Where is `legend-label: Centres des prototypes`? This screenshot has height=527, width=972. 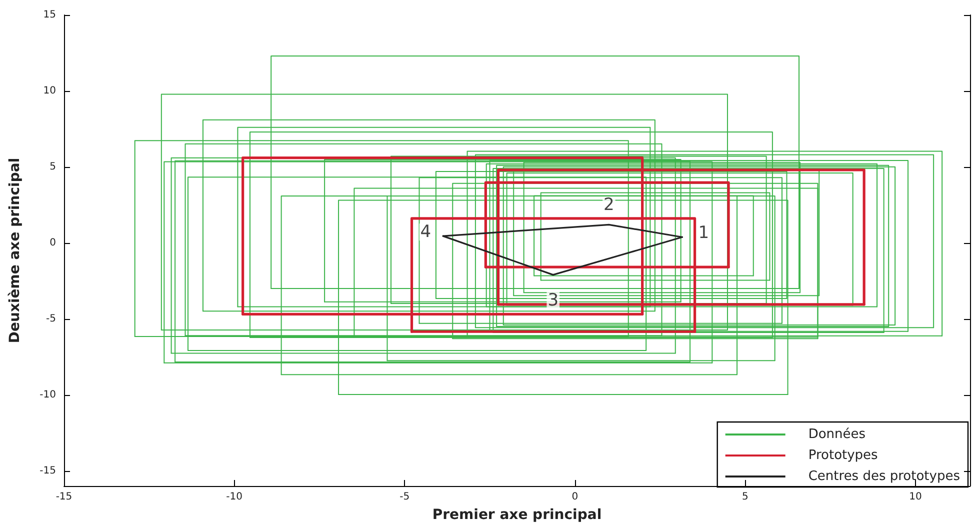
legend-label: Centres des prototypes is located at coordinates (884, 476).